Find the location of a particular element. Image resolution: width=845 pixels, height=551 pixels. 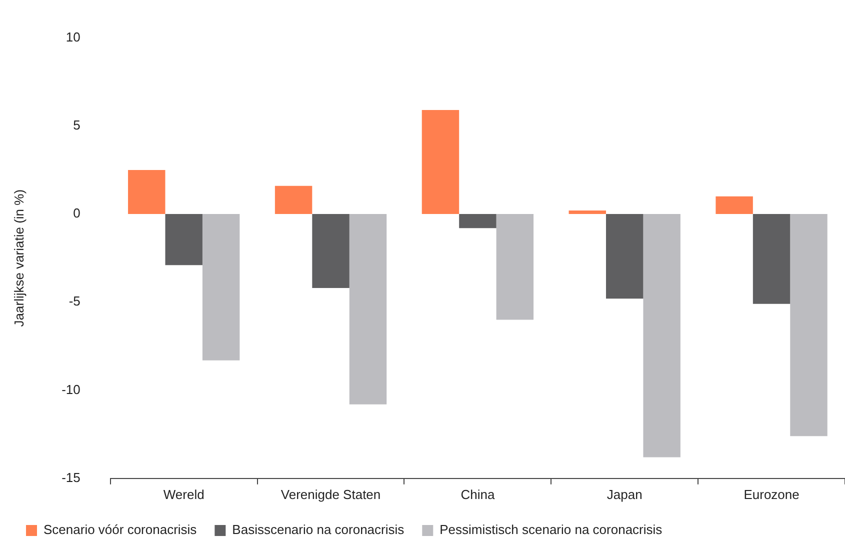

y-tick-label: -5 is located at coordinates (74, 301).